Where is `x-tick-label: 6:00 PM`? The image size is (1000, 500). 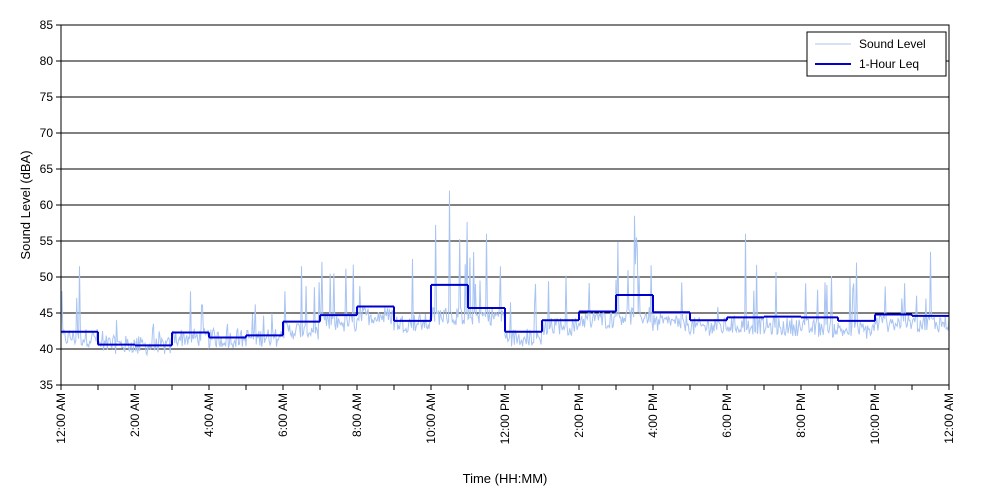
x-tick-label: 6:00 PM is located at coordinates (727, 415).